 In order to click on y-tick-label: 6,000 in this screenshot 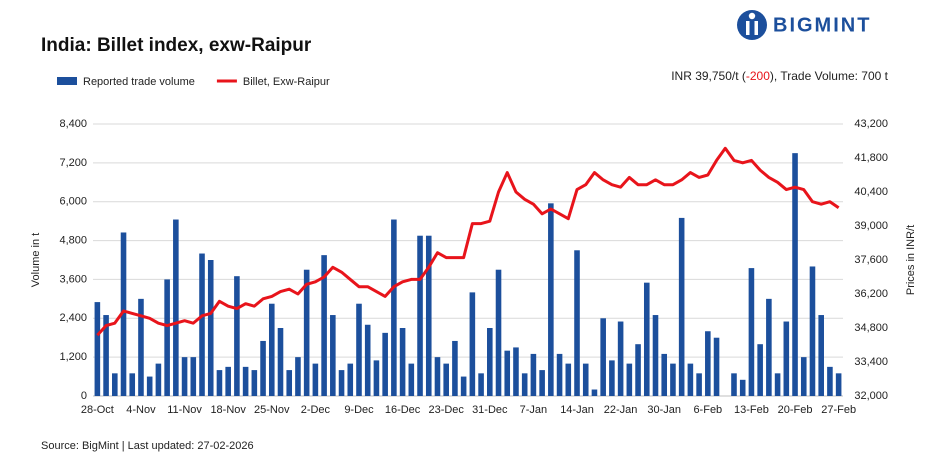, I will do `click(73, 202)`.